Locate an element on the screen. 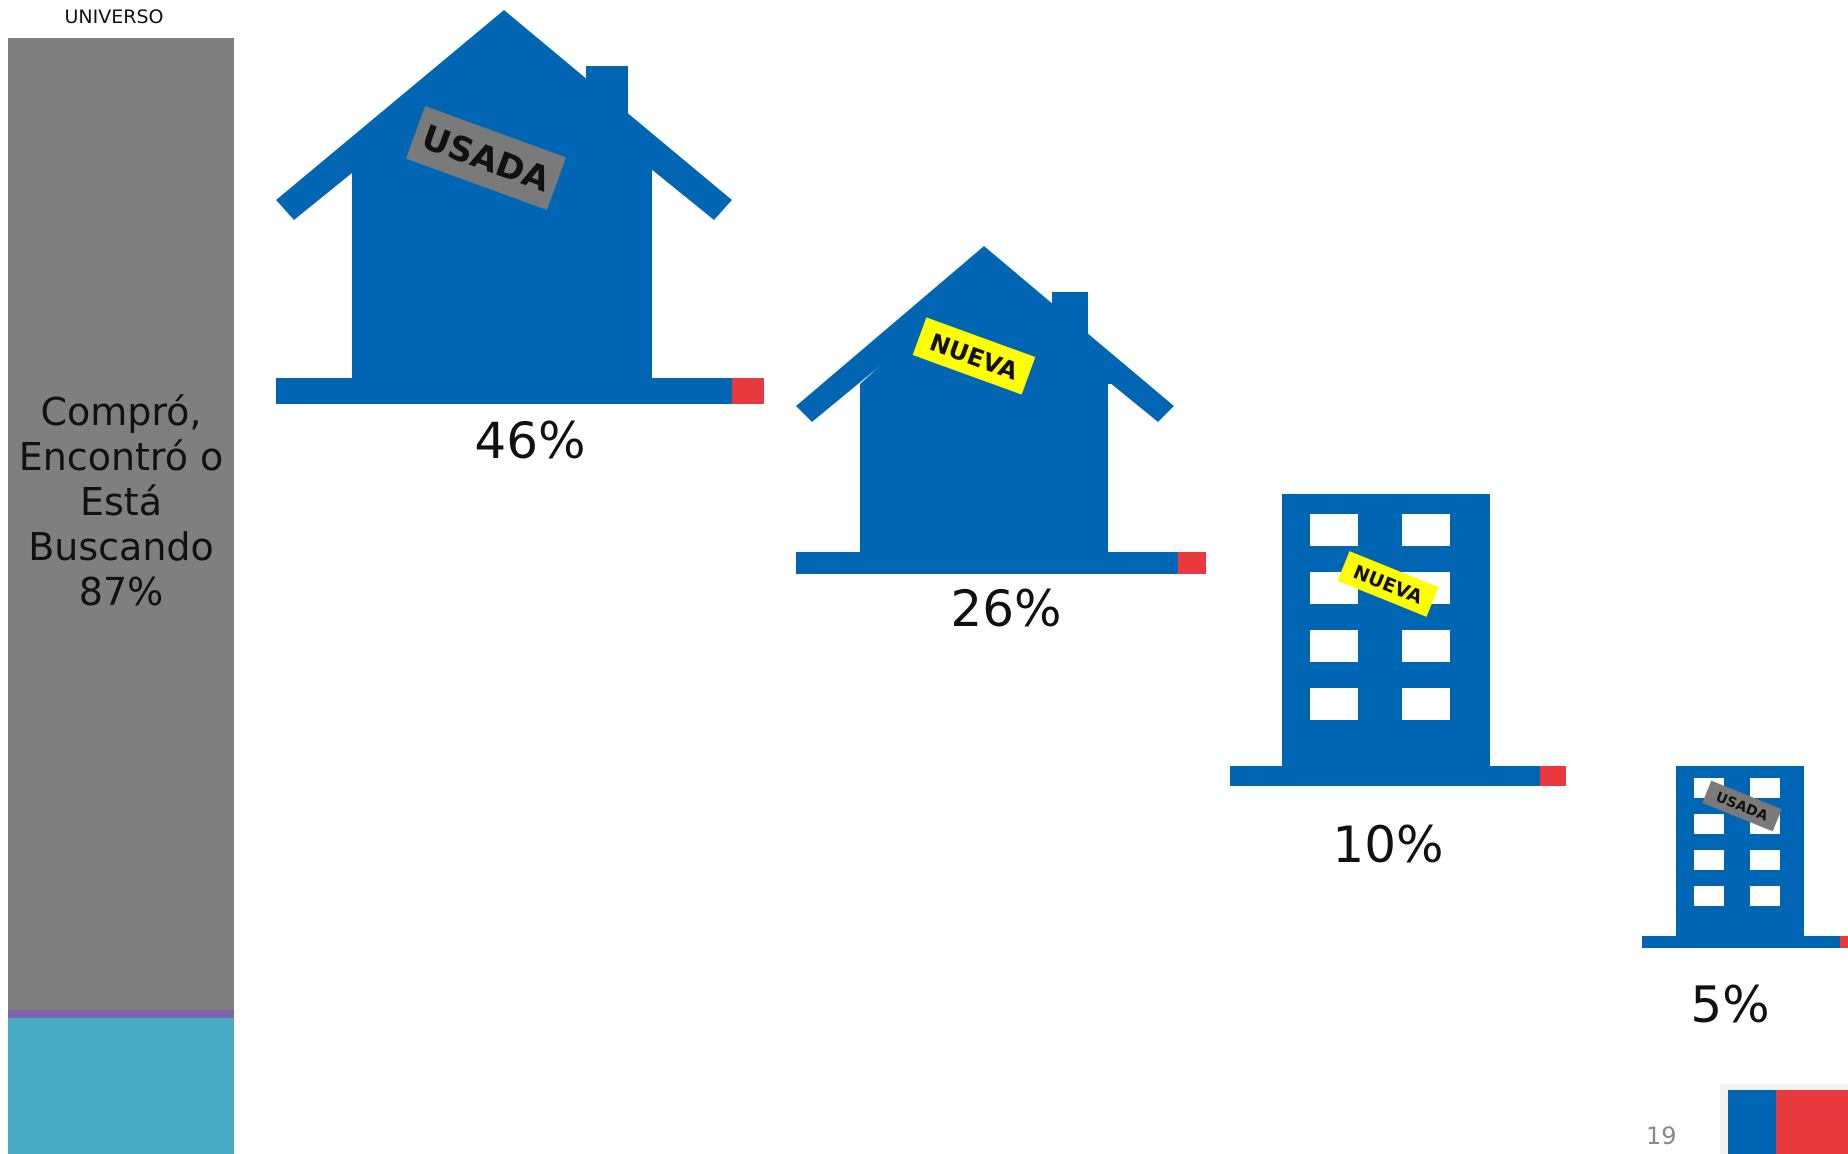  building-new-icon: NUEVA is located at coordinates (1398, 640).